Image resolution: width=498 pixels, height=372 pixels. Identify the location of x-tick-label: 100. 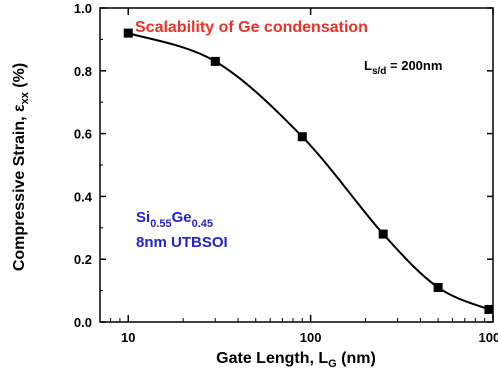
(311, 337).